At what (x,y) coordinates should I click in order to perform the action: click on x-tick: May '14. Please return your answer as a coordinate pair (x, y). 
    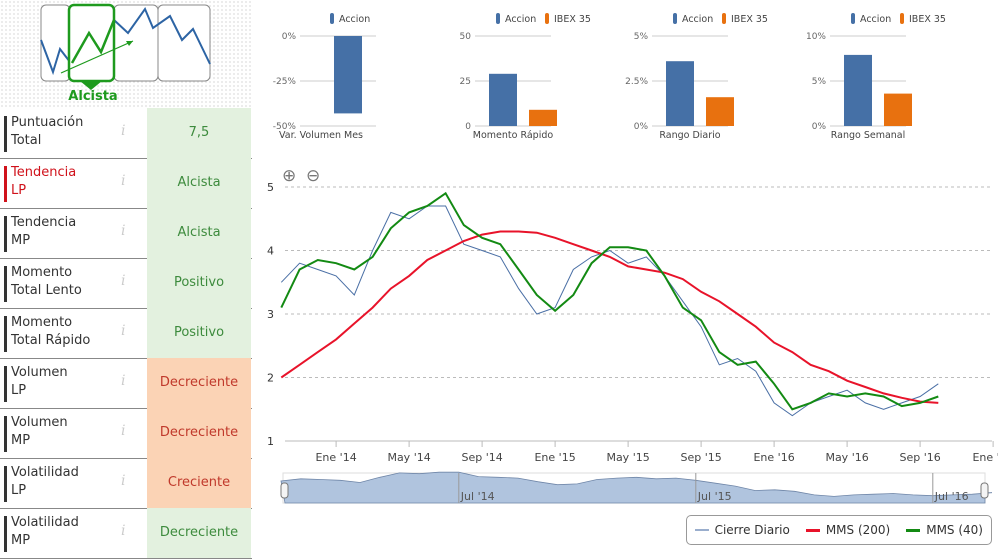
    Looking at the image, I should click on (408, 457).